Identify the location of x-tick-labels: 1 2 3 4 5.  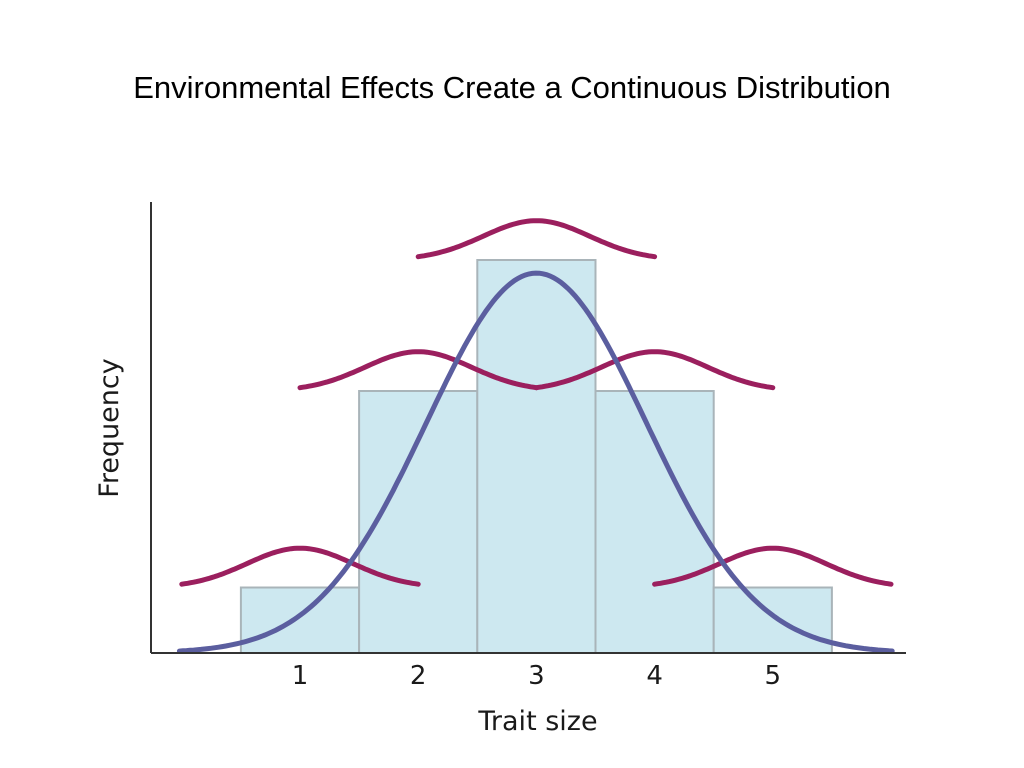
(536, 676).